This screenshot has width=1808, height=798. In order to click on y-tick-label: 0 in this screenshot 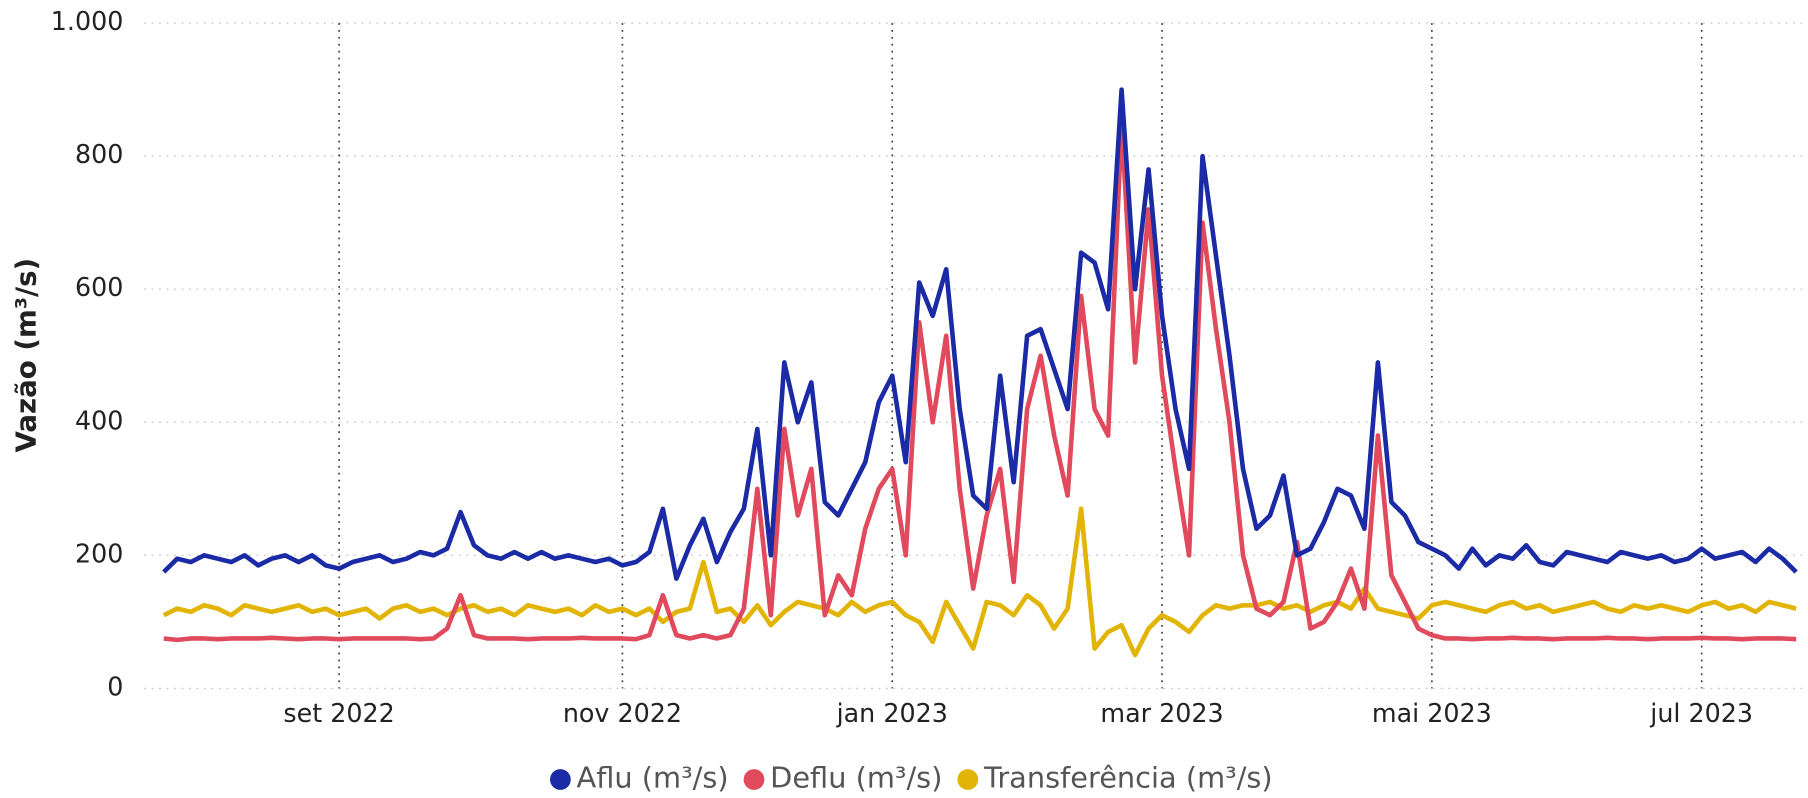, I will do `click(115, 686)`.